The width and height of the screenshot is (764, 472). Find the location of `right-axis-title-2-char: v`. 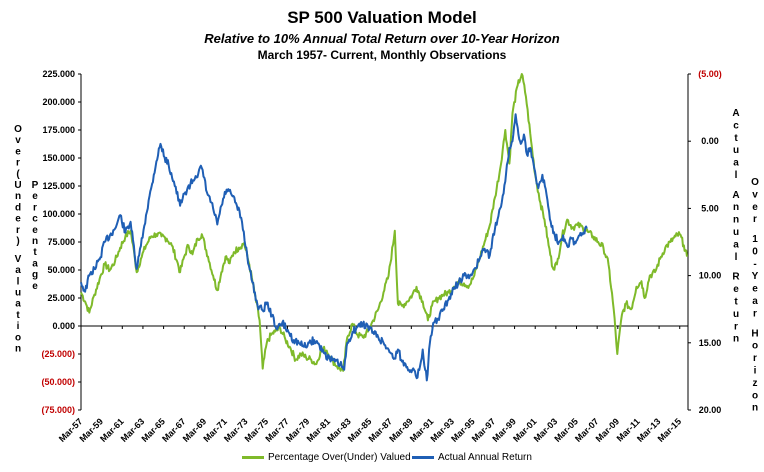

right-axis-title-2-char: v is located at coordinates (755, 194).